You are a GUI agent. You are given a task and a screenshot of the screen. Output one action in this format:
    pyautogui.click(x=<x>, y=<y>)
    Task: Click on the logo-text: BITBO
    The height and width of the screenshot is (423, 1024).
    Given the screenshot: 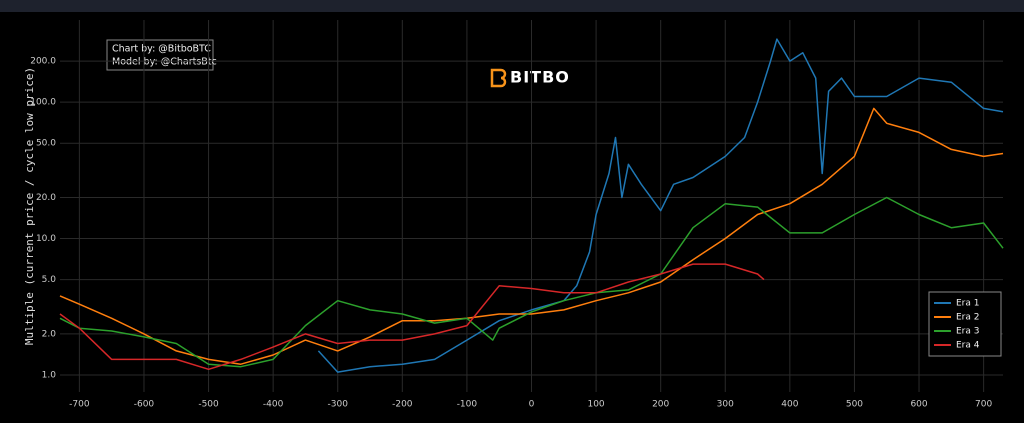 What is the action you would take?
    pyautogui.click(x=540, y=77)
    